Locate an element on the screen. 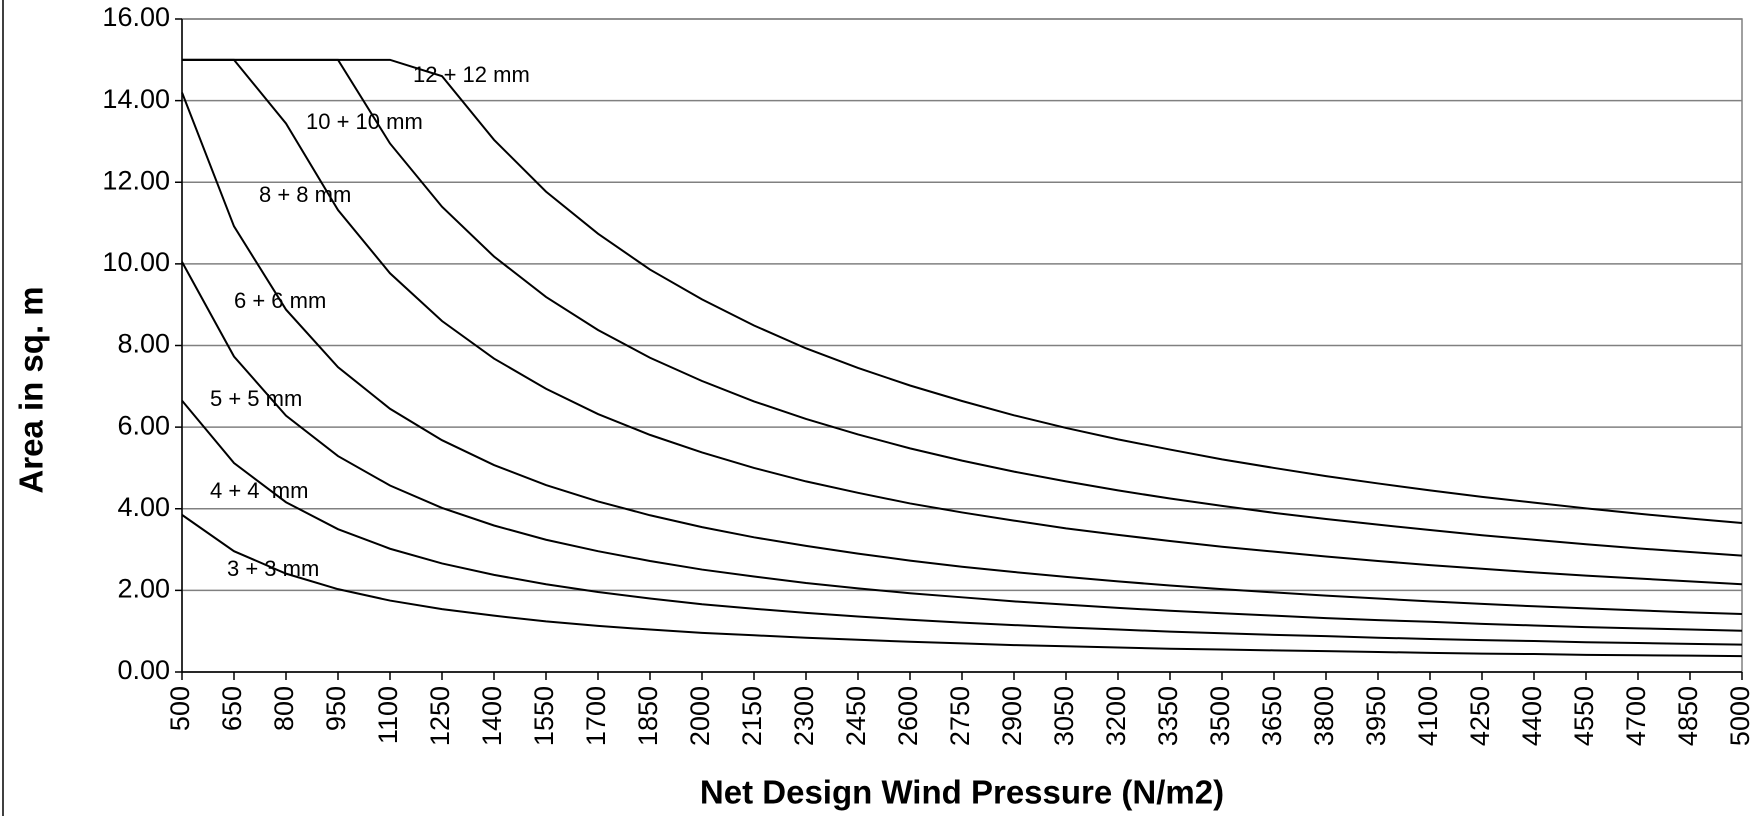 Image resolution: width=1756 pixels, height=816 pixels. x-tick-label: 2000 is located at coordinates (700, 716).